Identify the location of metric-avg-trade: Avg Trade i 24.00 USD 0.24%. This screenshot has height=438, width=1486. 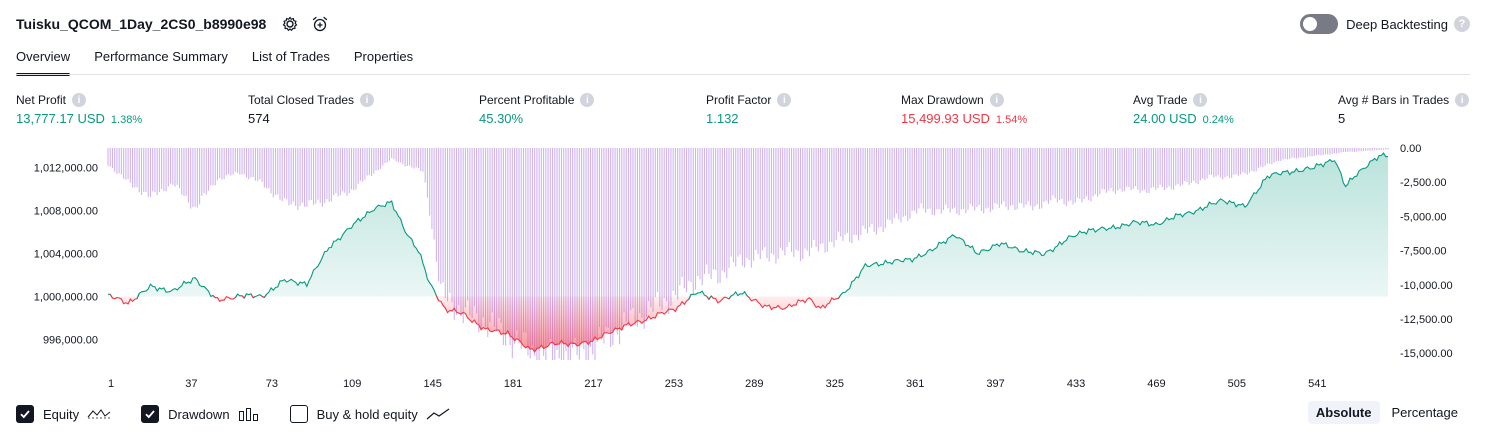
(1183, 109).